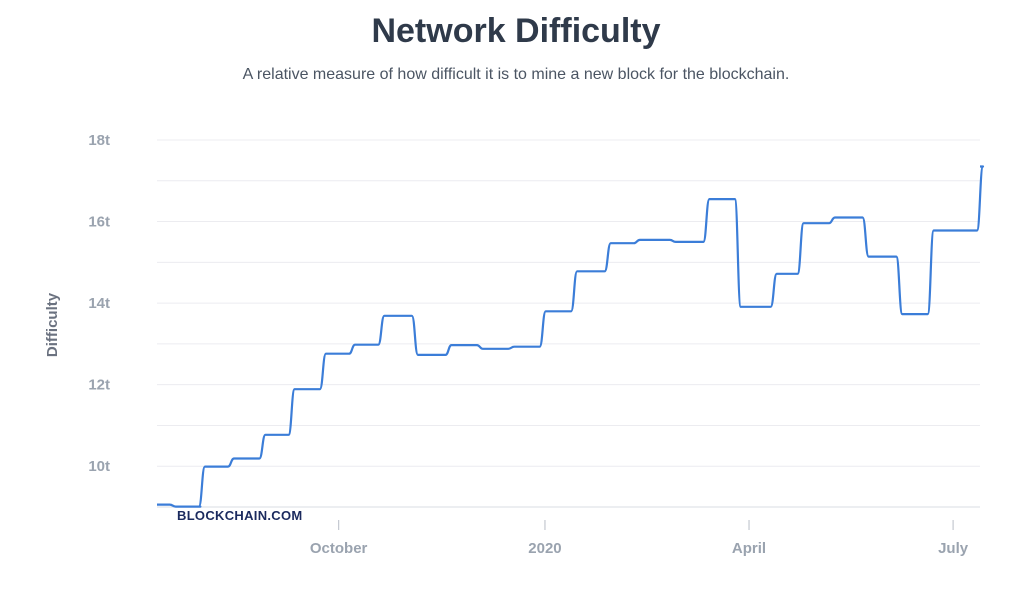  What do you see at coordinates (99, 385) in the screenshot?
I see `y-tick-label: 12t` at bounding box center [99, 385].